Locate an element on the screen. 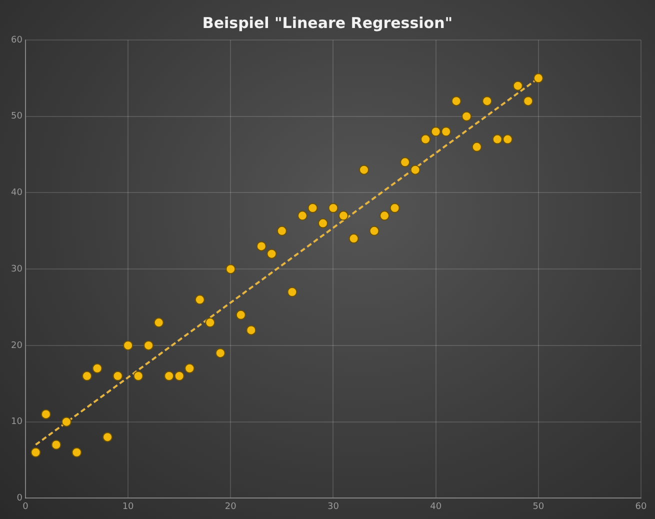  x-tick-label: 40 is located at coordinates (436, 507).